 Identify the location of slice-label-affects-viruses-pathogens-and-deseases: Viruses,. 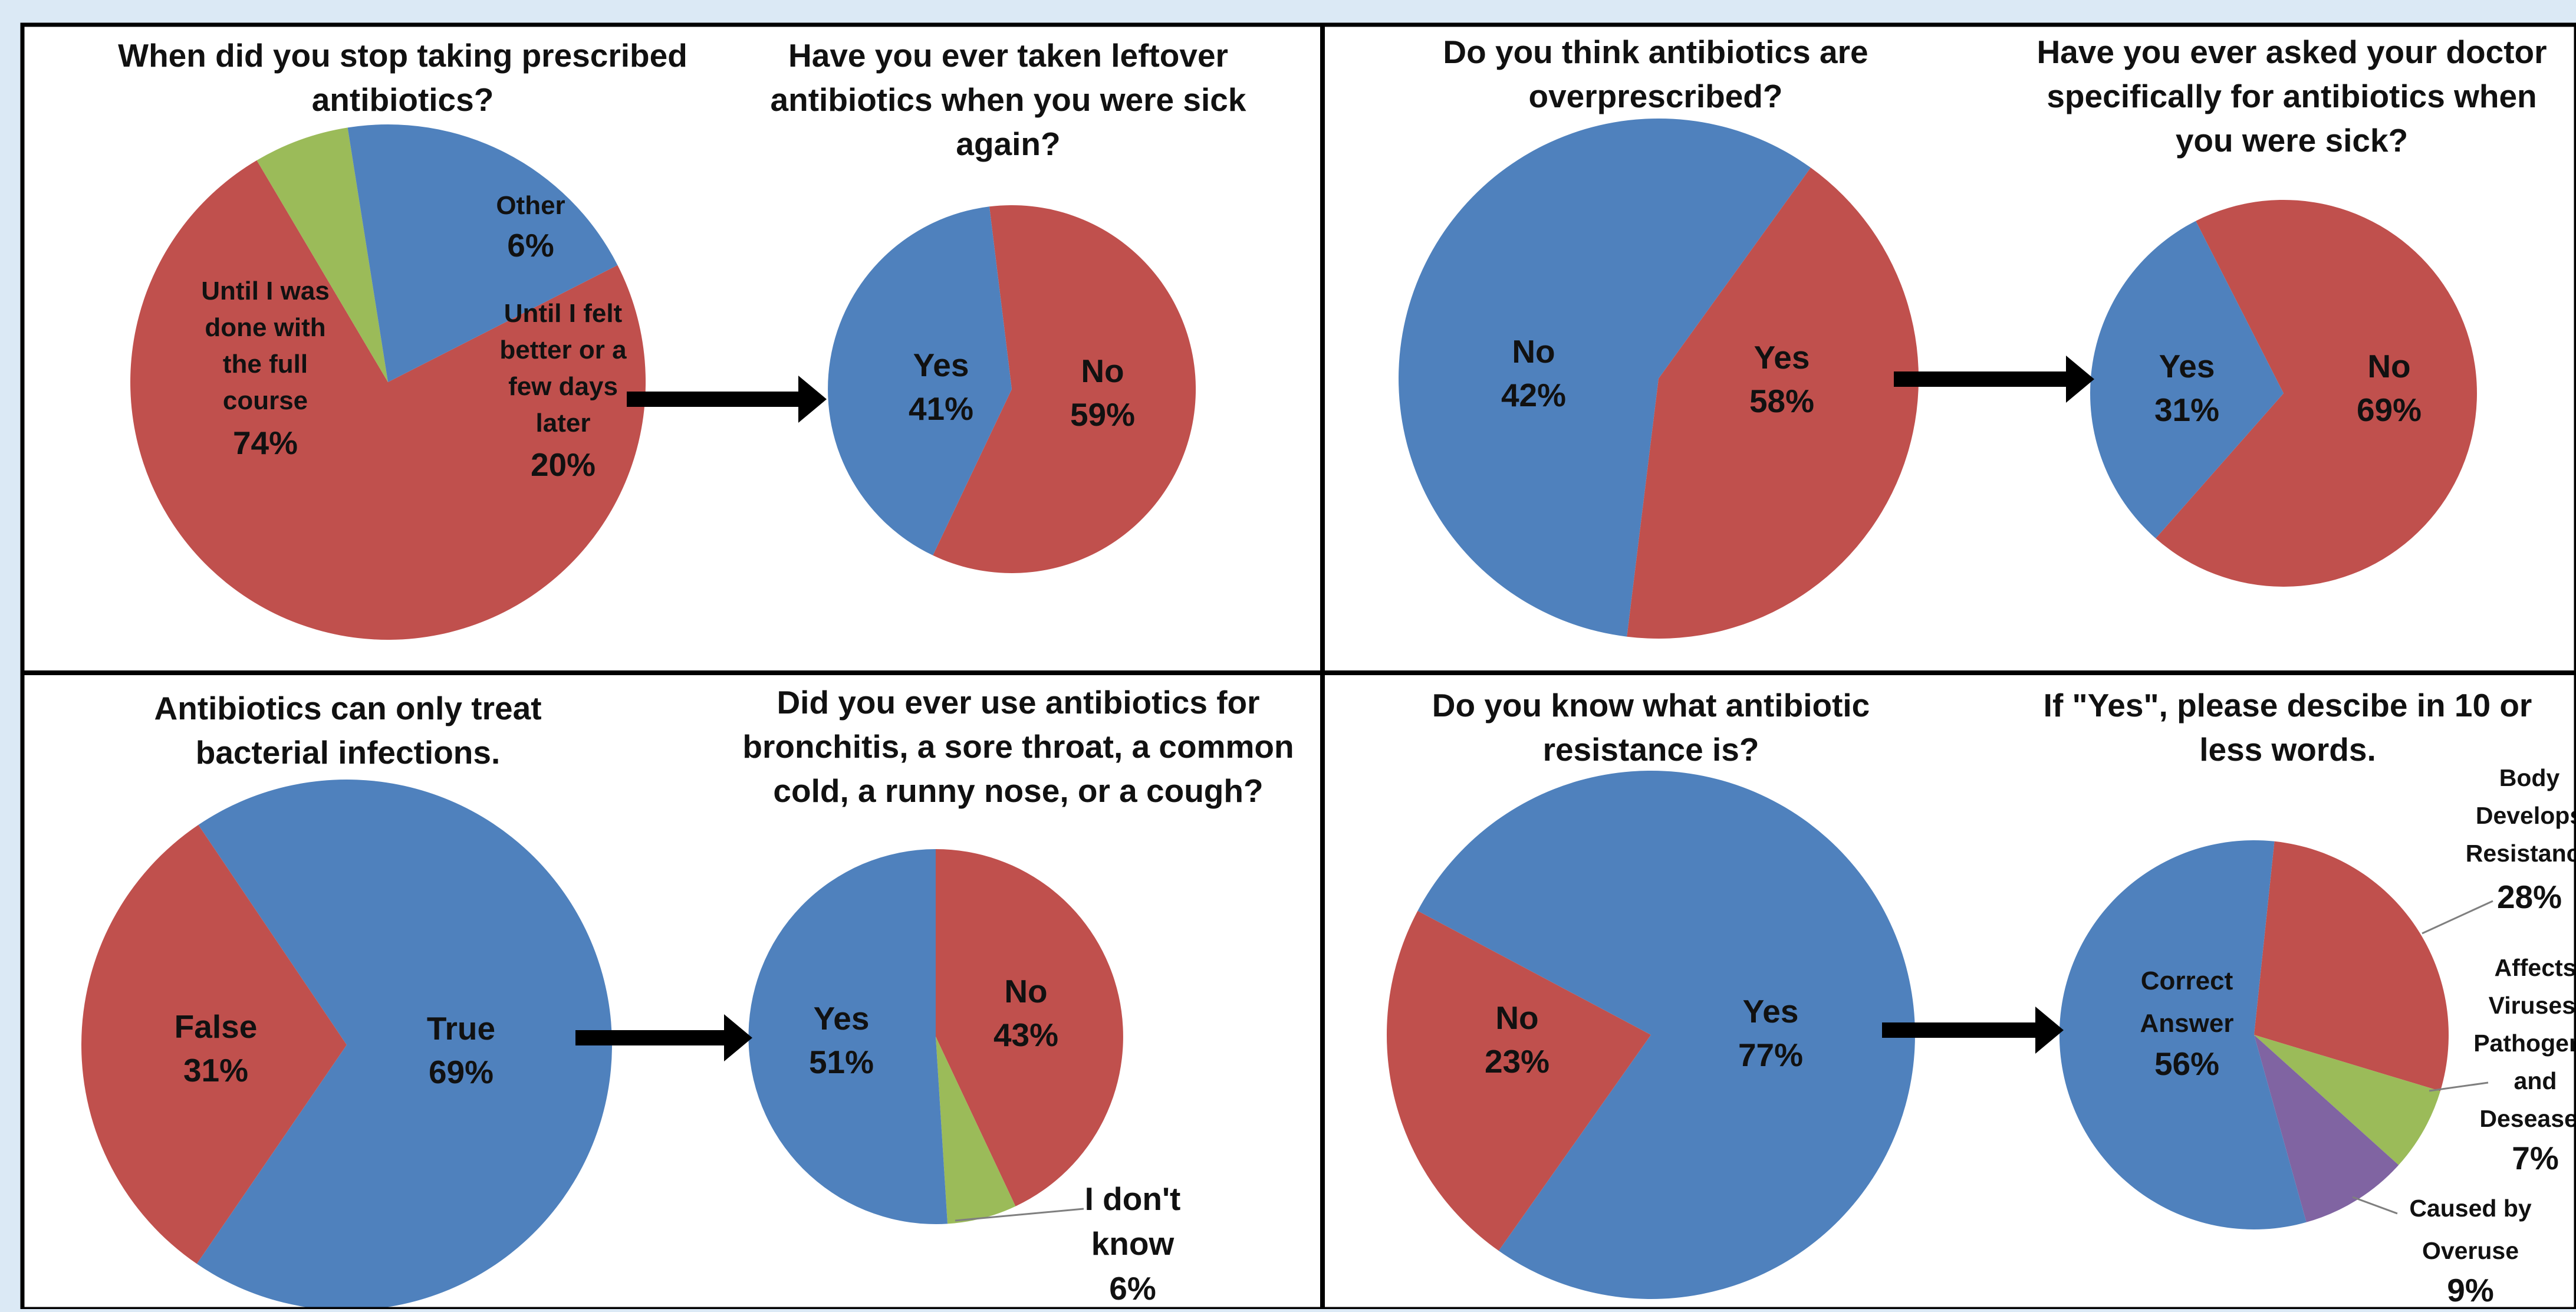
(2533, 1005).